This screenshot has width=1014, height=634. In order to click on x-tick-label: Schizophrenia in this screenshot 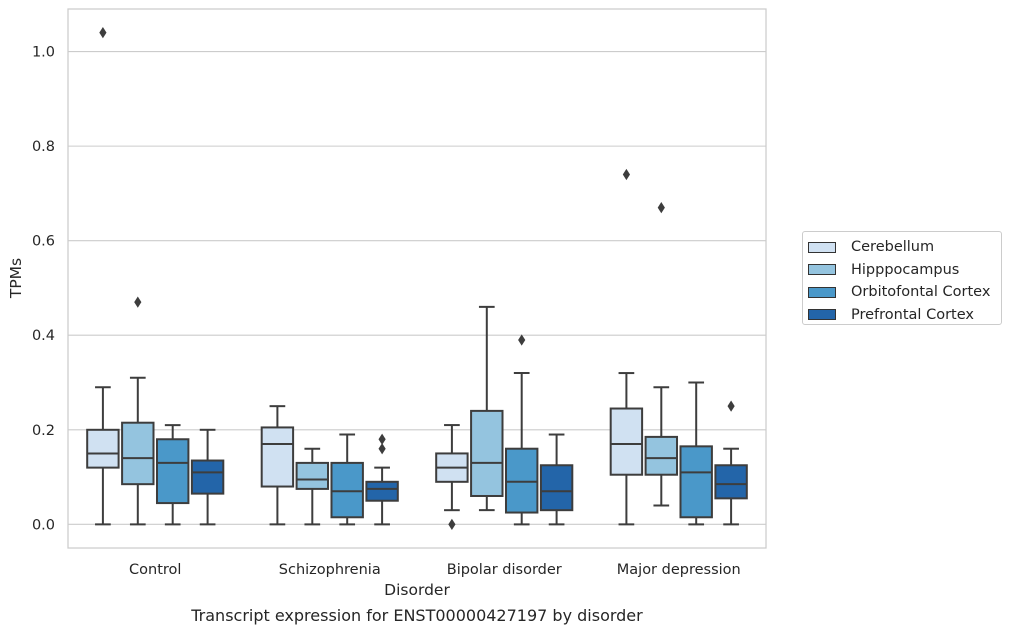, I will do `click(330, 570)`.